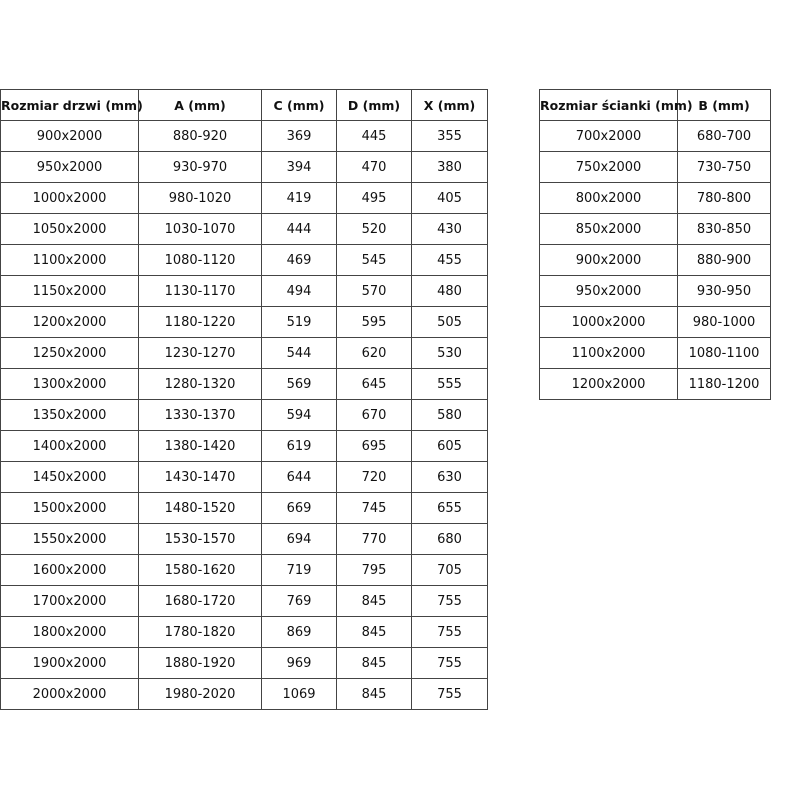  I want to click on table-cell: 1030-1070, so click(200, 229).